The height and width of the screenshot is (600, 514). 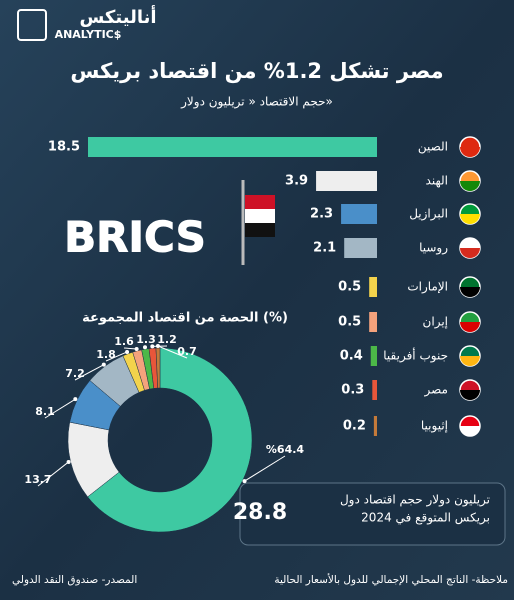 What do you see at coordinates (187, 351) in the screenshot?
I see `slice-label: 0.7` at bounding box center [187, 351].